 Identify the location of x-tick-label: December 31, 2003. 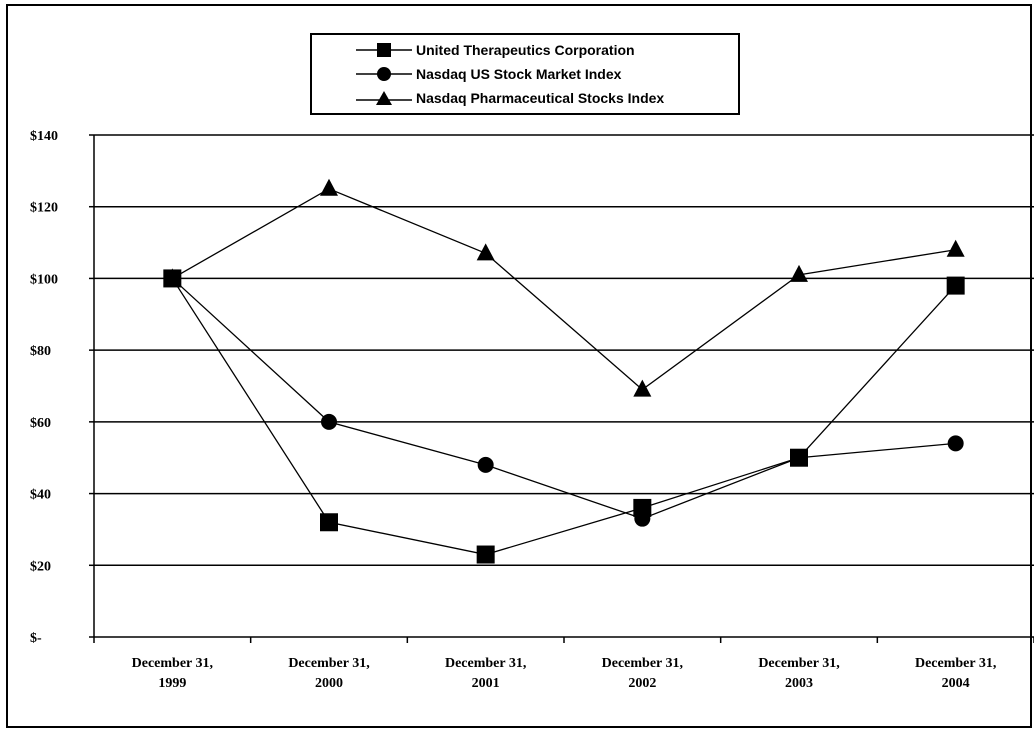
(798, 673).